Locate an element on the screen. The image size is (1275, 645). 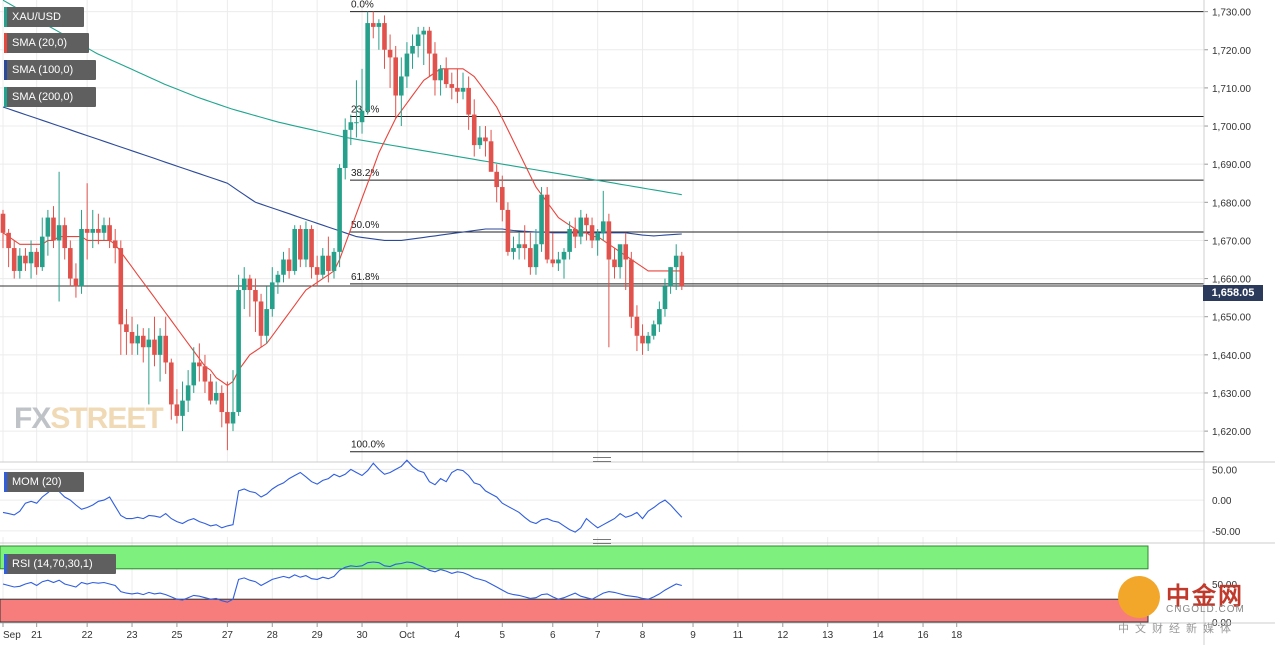
momentum-tick-label: 50.00 is located at coordinates (1224, 470).